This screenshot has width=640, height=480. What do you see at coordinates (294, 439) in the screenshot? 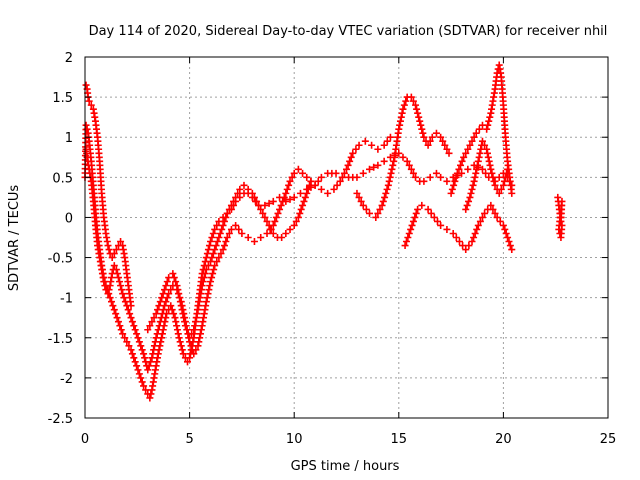
I see `x-tick-label: 10` at bounding box center [294, 439].